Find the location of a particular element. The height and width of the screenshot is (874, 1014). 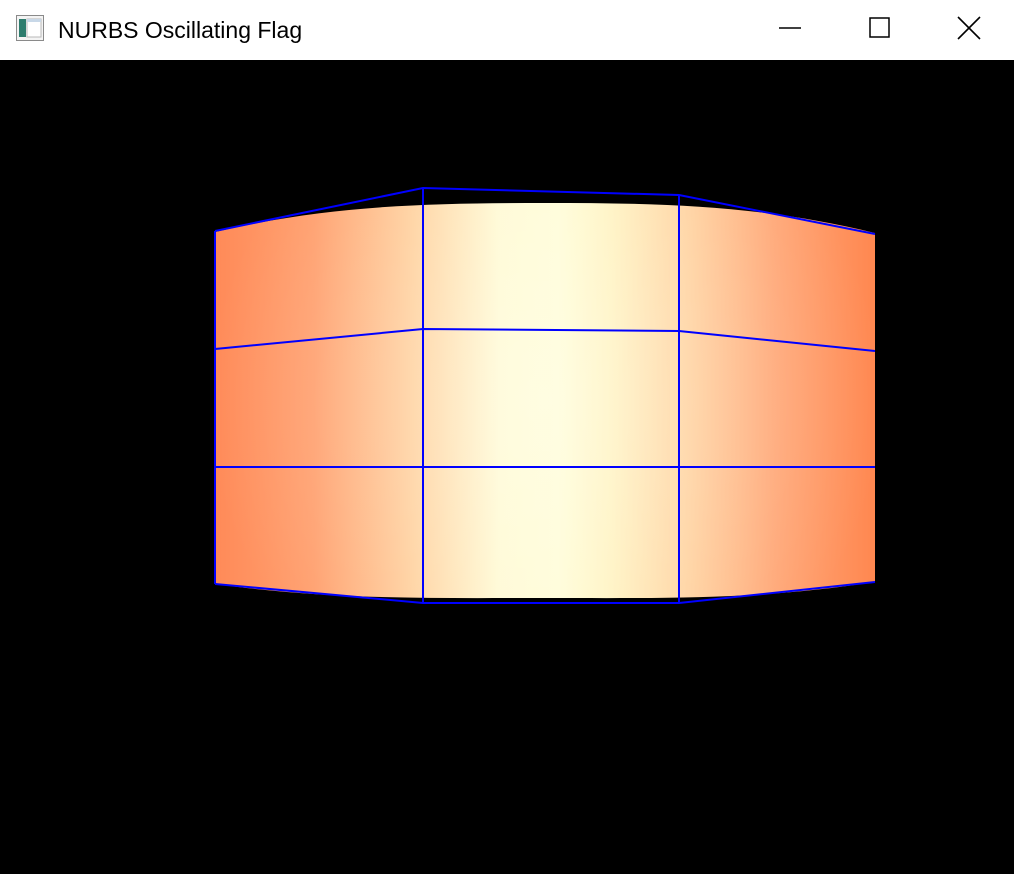

maximize-button is located at coordinates (880, 30).